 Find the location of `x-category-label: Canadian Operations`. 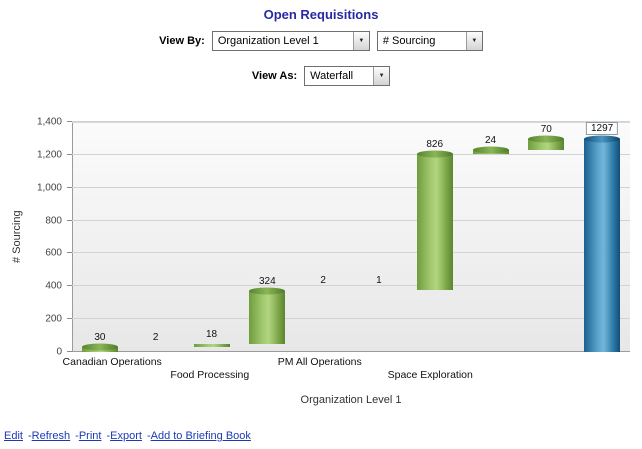

x-category-label: Canadian Operations is located at coordinates (112, 362).